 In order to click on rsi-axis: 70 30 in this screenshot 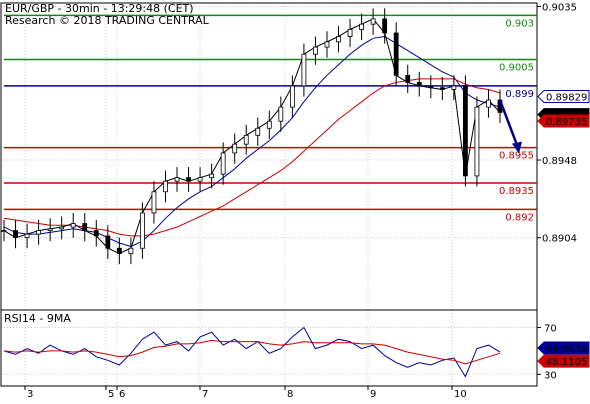, I will do `click(547, 352)`.